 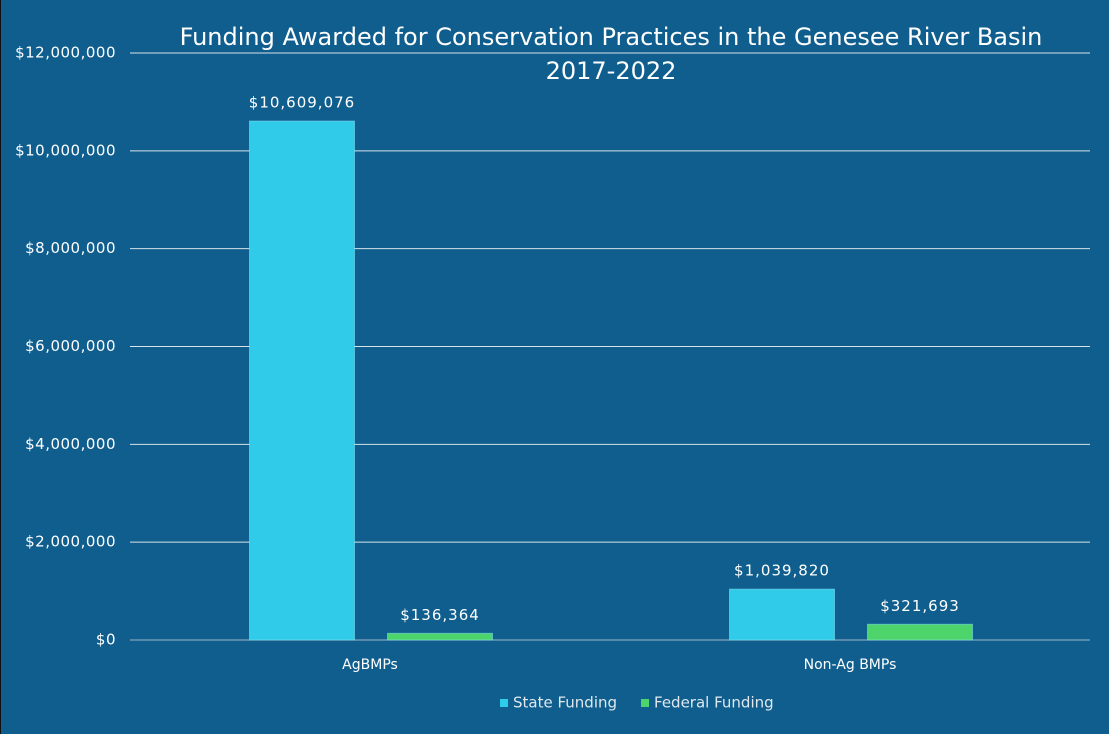 I want to click on data-label: $1,039,820, so click(x=782, y=571).